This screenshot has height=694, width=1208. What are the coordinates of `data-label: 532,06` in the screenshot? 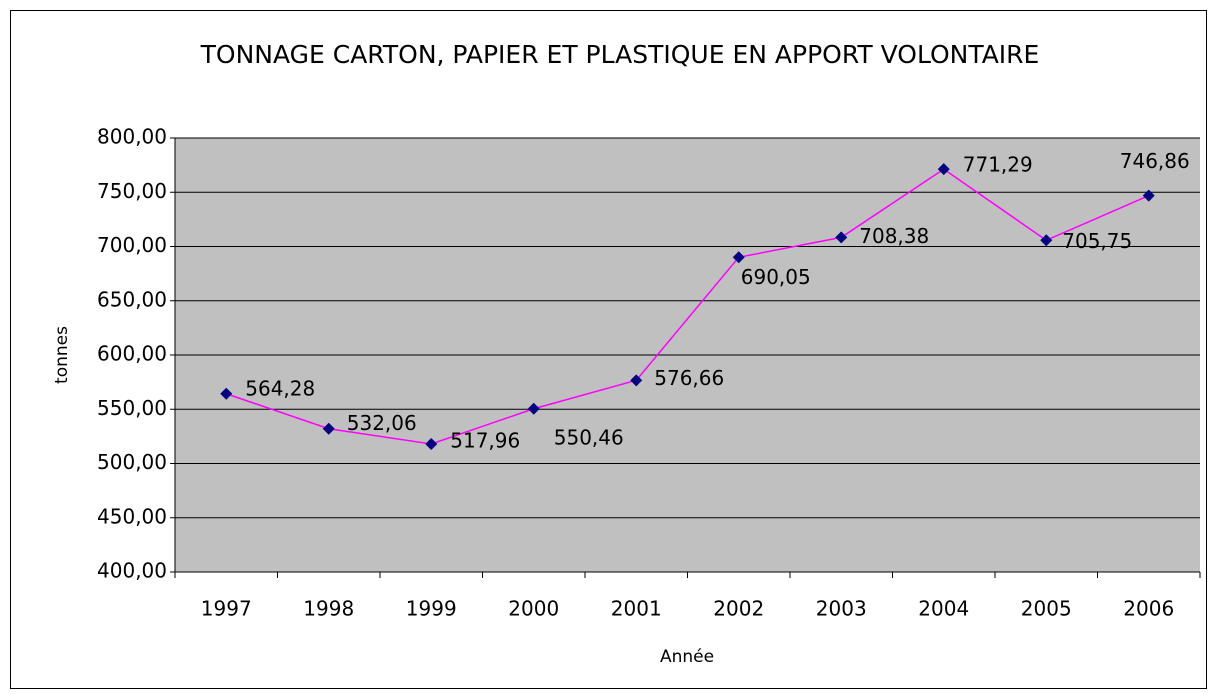 It's located at (382, 423).